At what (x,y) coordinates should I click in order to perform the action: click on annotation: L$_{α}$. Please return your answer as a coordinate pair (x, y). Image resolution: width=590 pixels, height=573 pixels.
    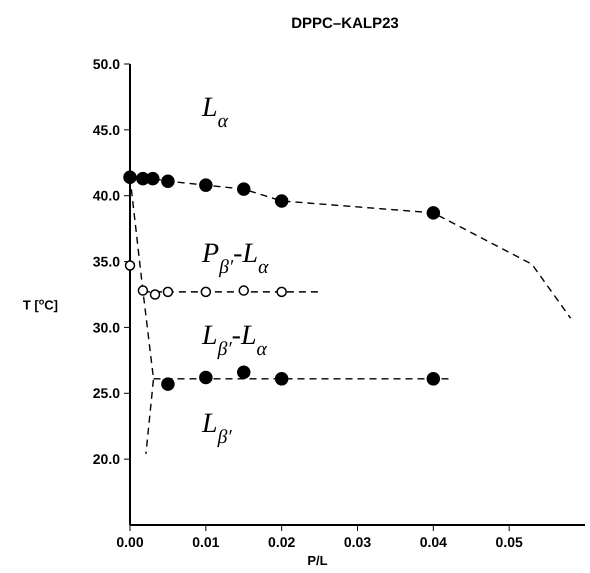
    Looking at the image, I should click on (215, 112).